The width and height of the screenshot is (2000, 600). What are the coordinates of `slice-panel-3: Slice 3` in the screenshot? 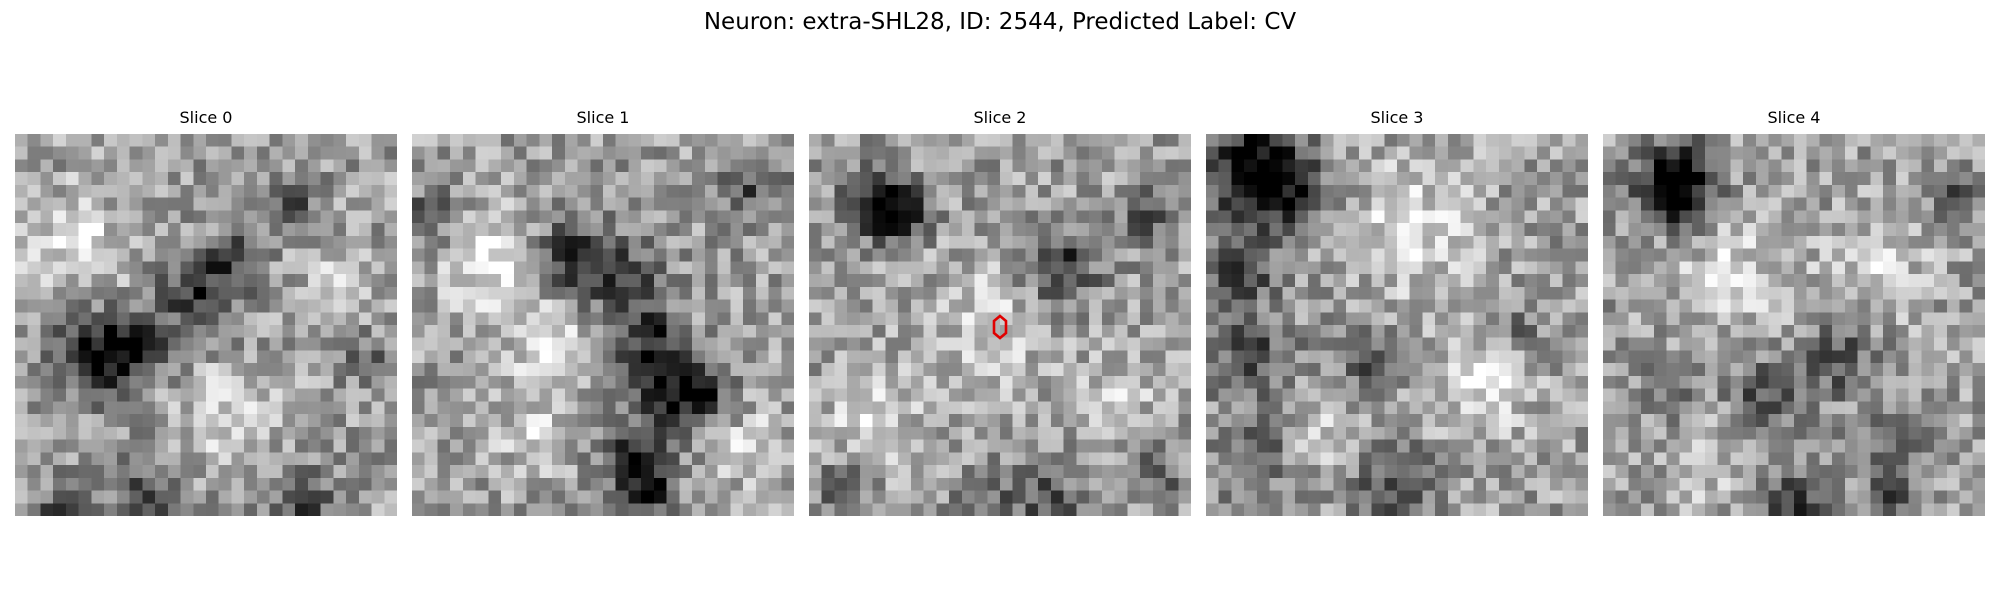 It's located at (1397, 312).